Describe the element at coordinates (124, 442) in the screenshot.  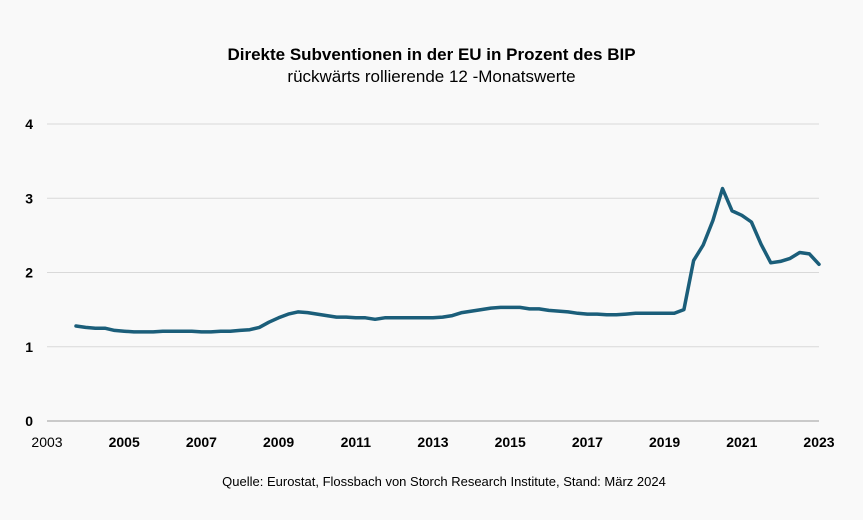
I see `x-tick-label: 2005` at that location.